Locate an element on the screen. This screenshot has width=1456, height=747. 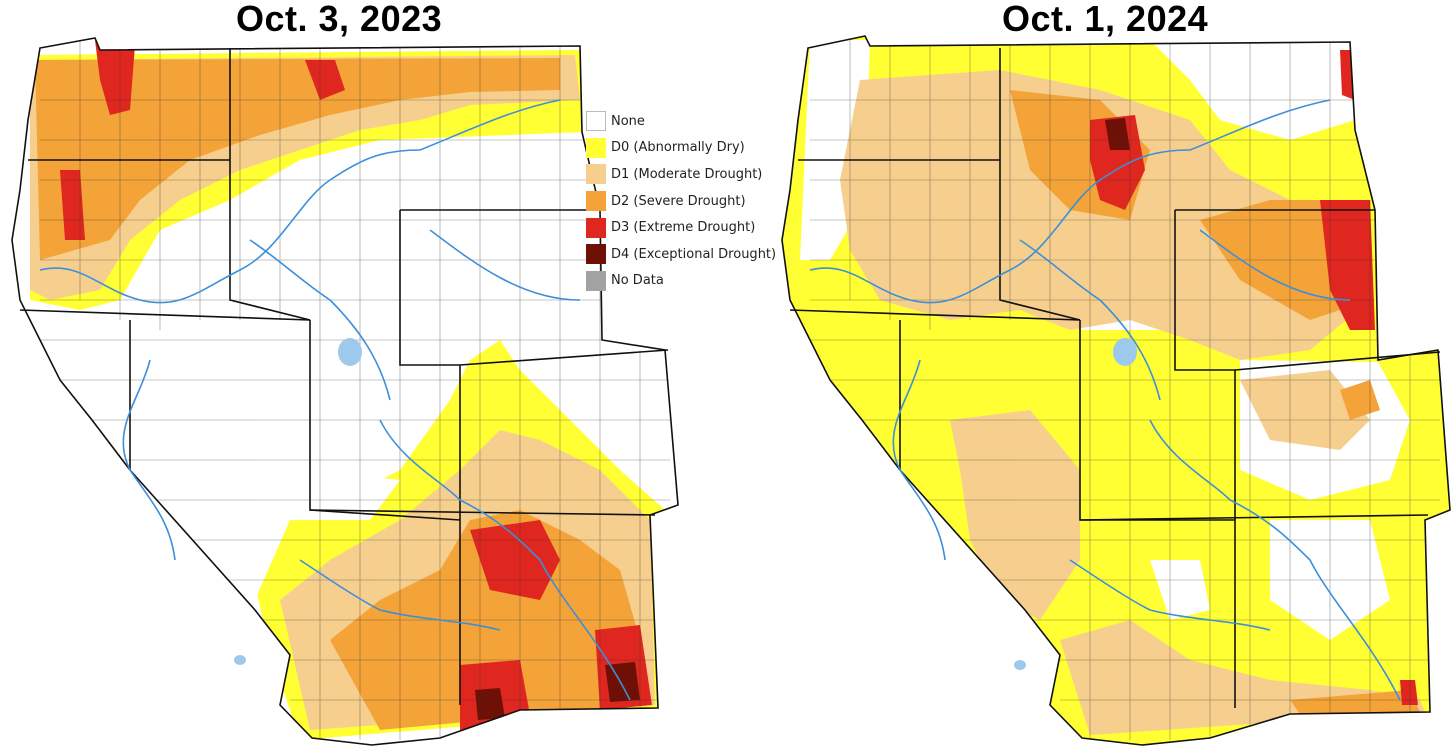
legend-label: D4 (Exceptional Drought) is located at coordinates (694, 254).